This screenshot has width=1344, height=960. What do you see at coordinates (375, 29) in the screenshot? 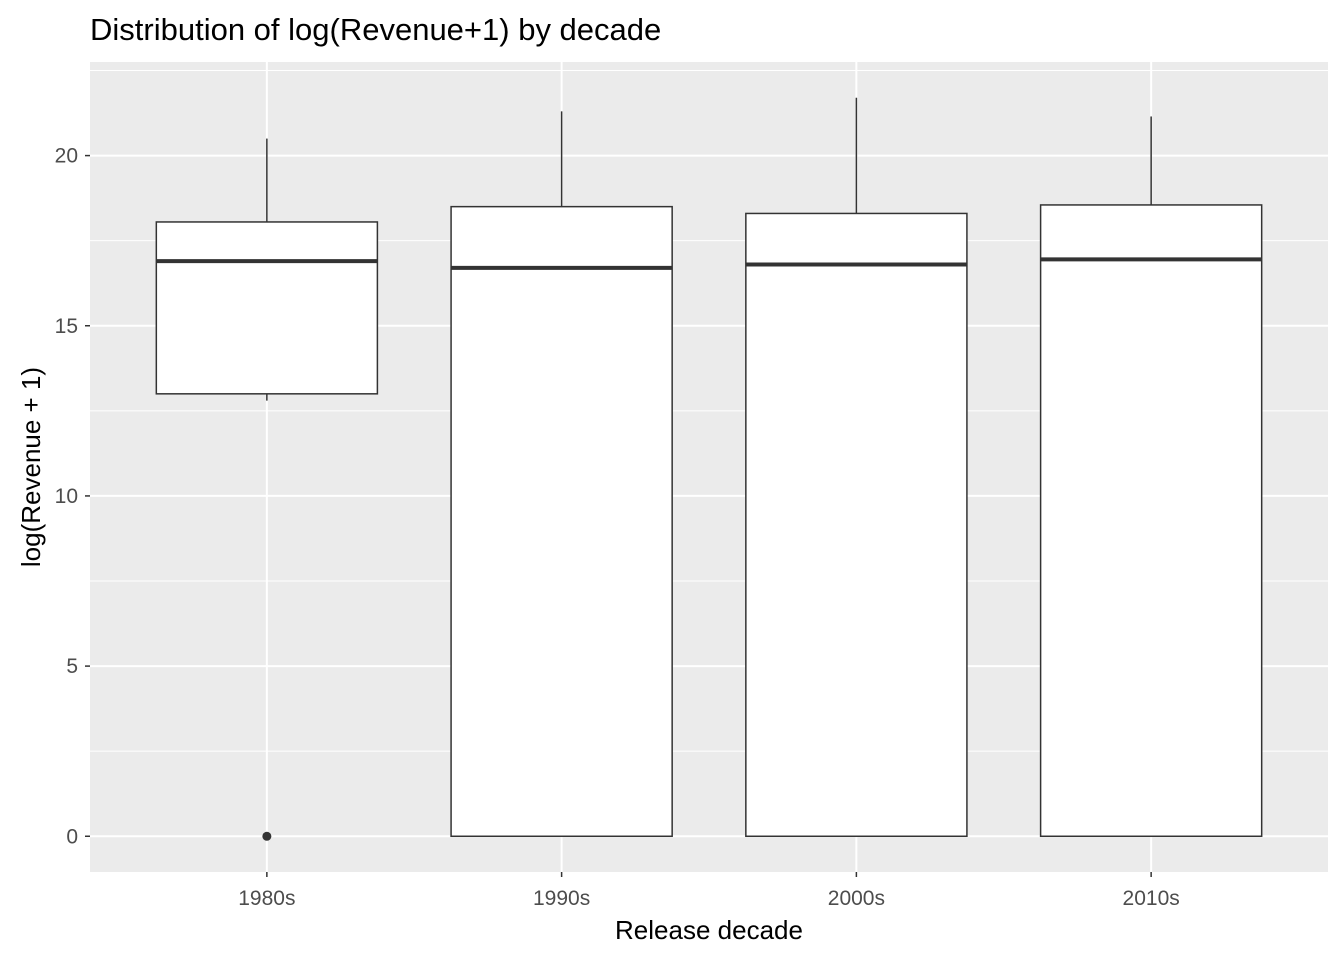
I see `chart-title: Distribution of log(Revenue+1) by decade` at bounding box center [375, 29].